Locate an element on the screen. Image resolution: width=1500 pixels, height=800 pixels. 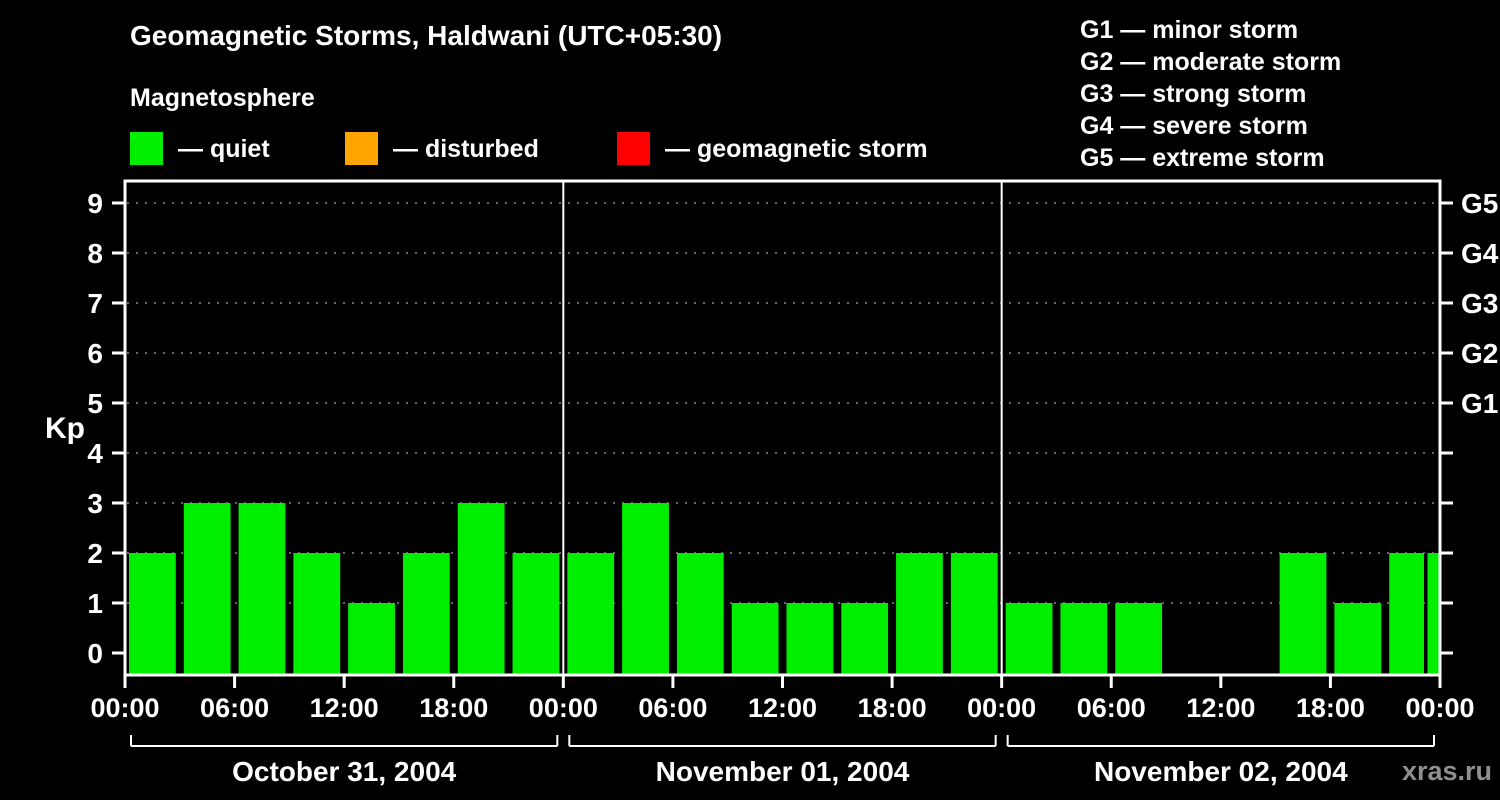
storm-scale-g4: G4 — severe storm is located at coordinates (1194, 126).